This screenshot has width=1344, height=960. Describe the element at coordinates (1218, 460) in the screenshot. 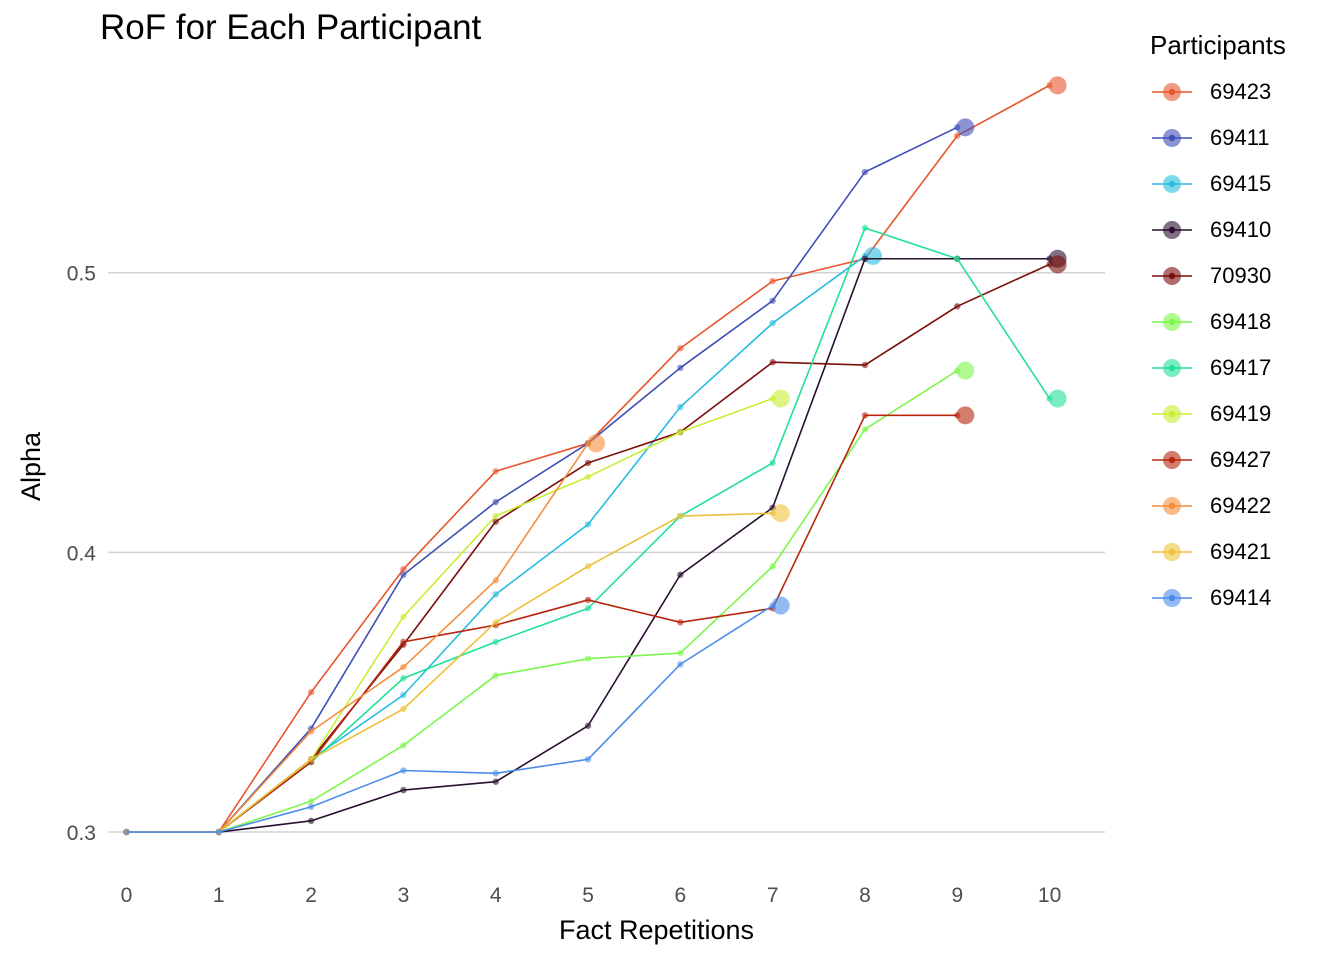

I see `legend-item: 69427` at that location.